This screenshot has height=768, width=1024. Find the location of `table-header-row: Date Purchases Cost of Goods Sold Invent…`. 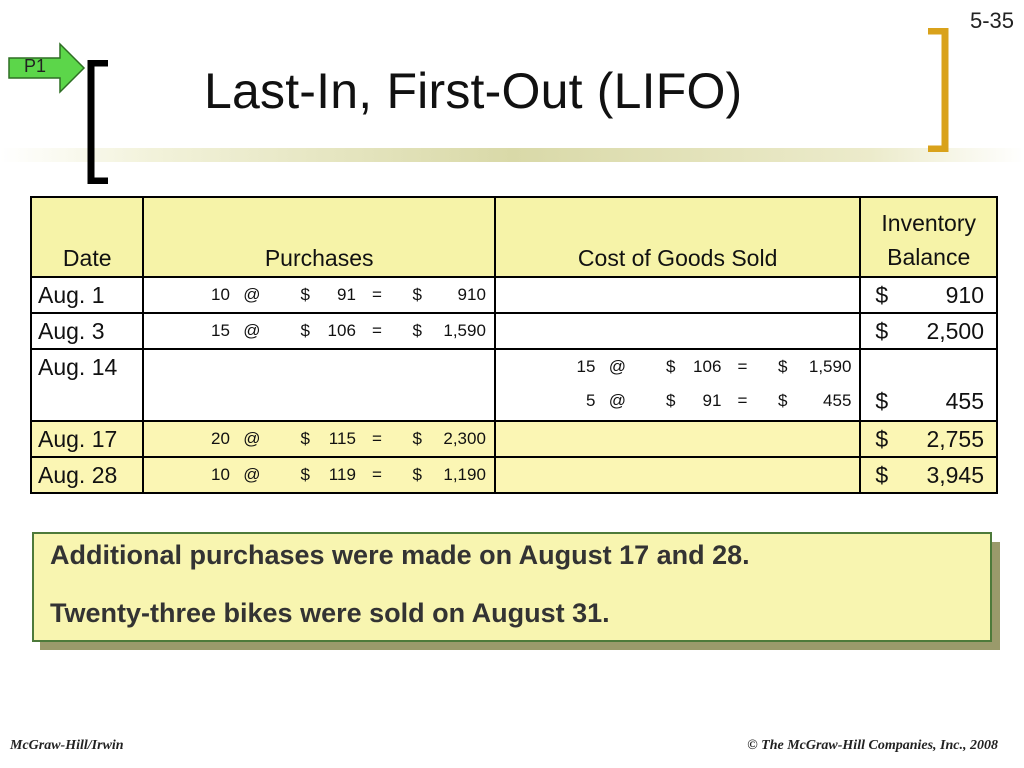

table-header-row: Date Purchases Cost of Goods Sold Invent… is located at coordinates (513, 237).